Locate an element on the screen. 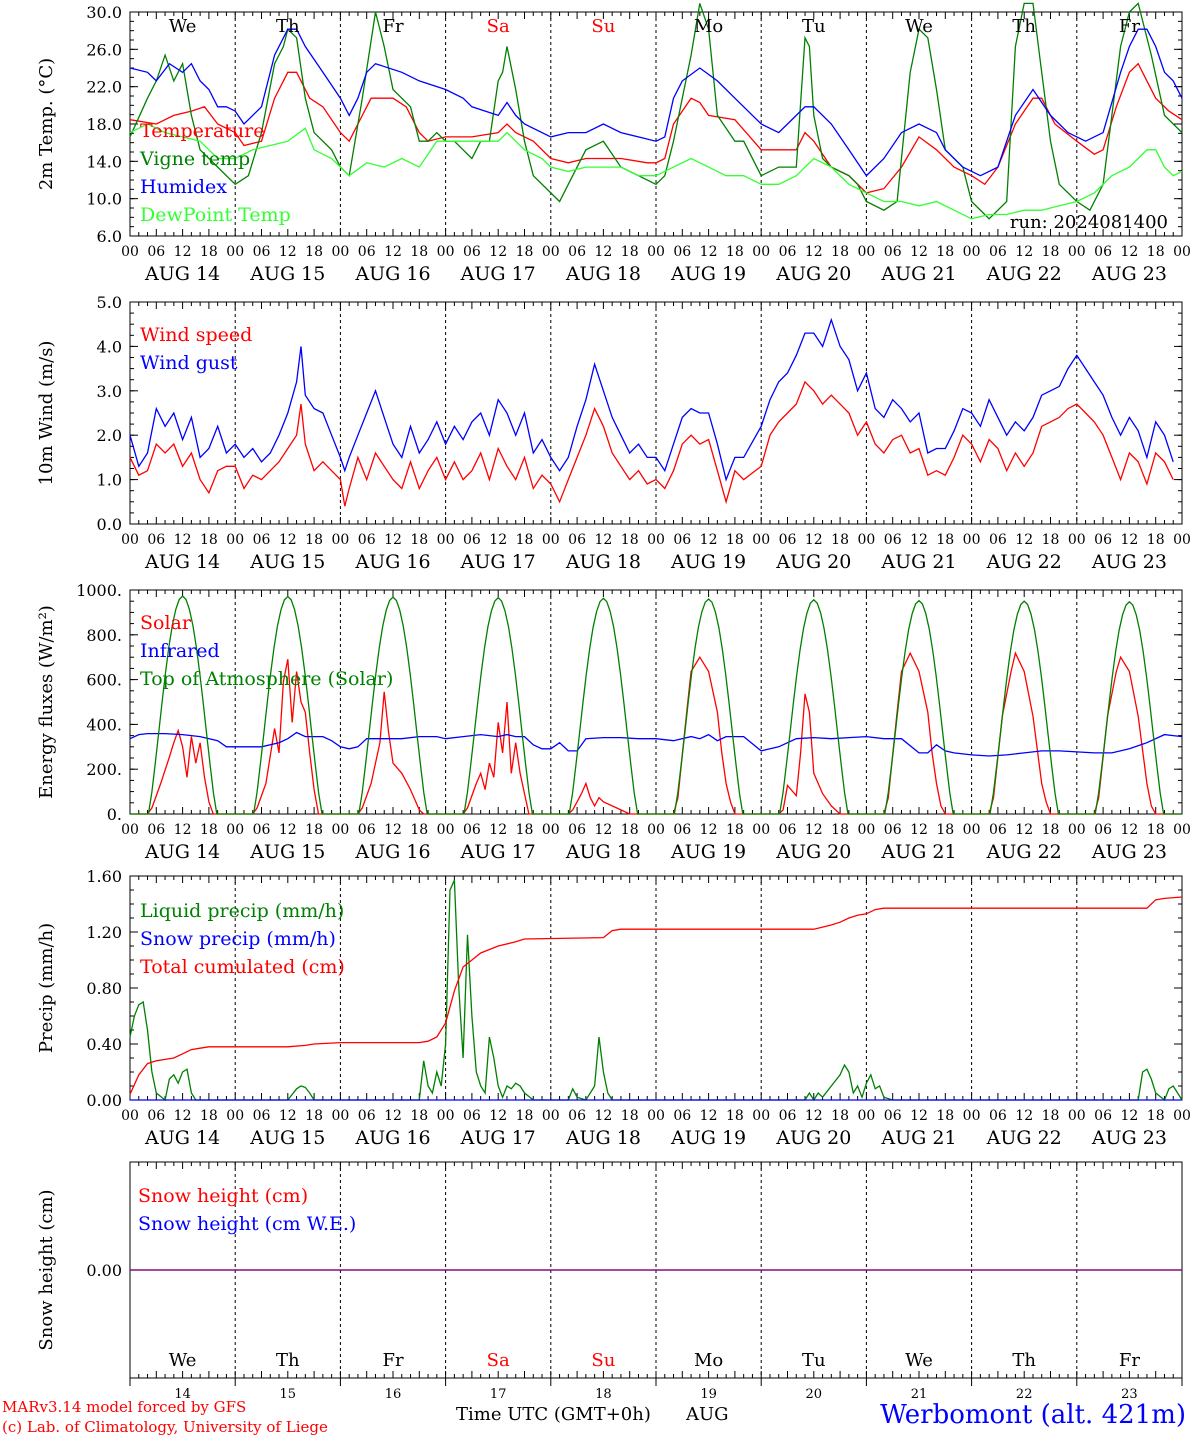 The height and width of the screenshot is (1440, 1194). series-line-dewpoint-temp is located at coordinates (656, 171).